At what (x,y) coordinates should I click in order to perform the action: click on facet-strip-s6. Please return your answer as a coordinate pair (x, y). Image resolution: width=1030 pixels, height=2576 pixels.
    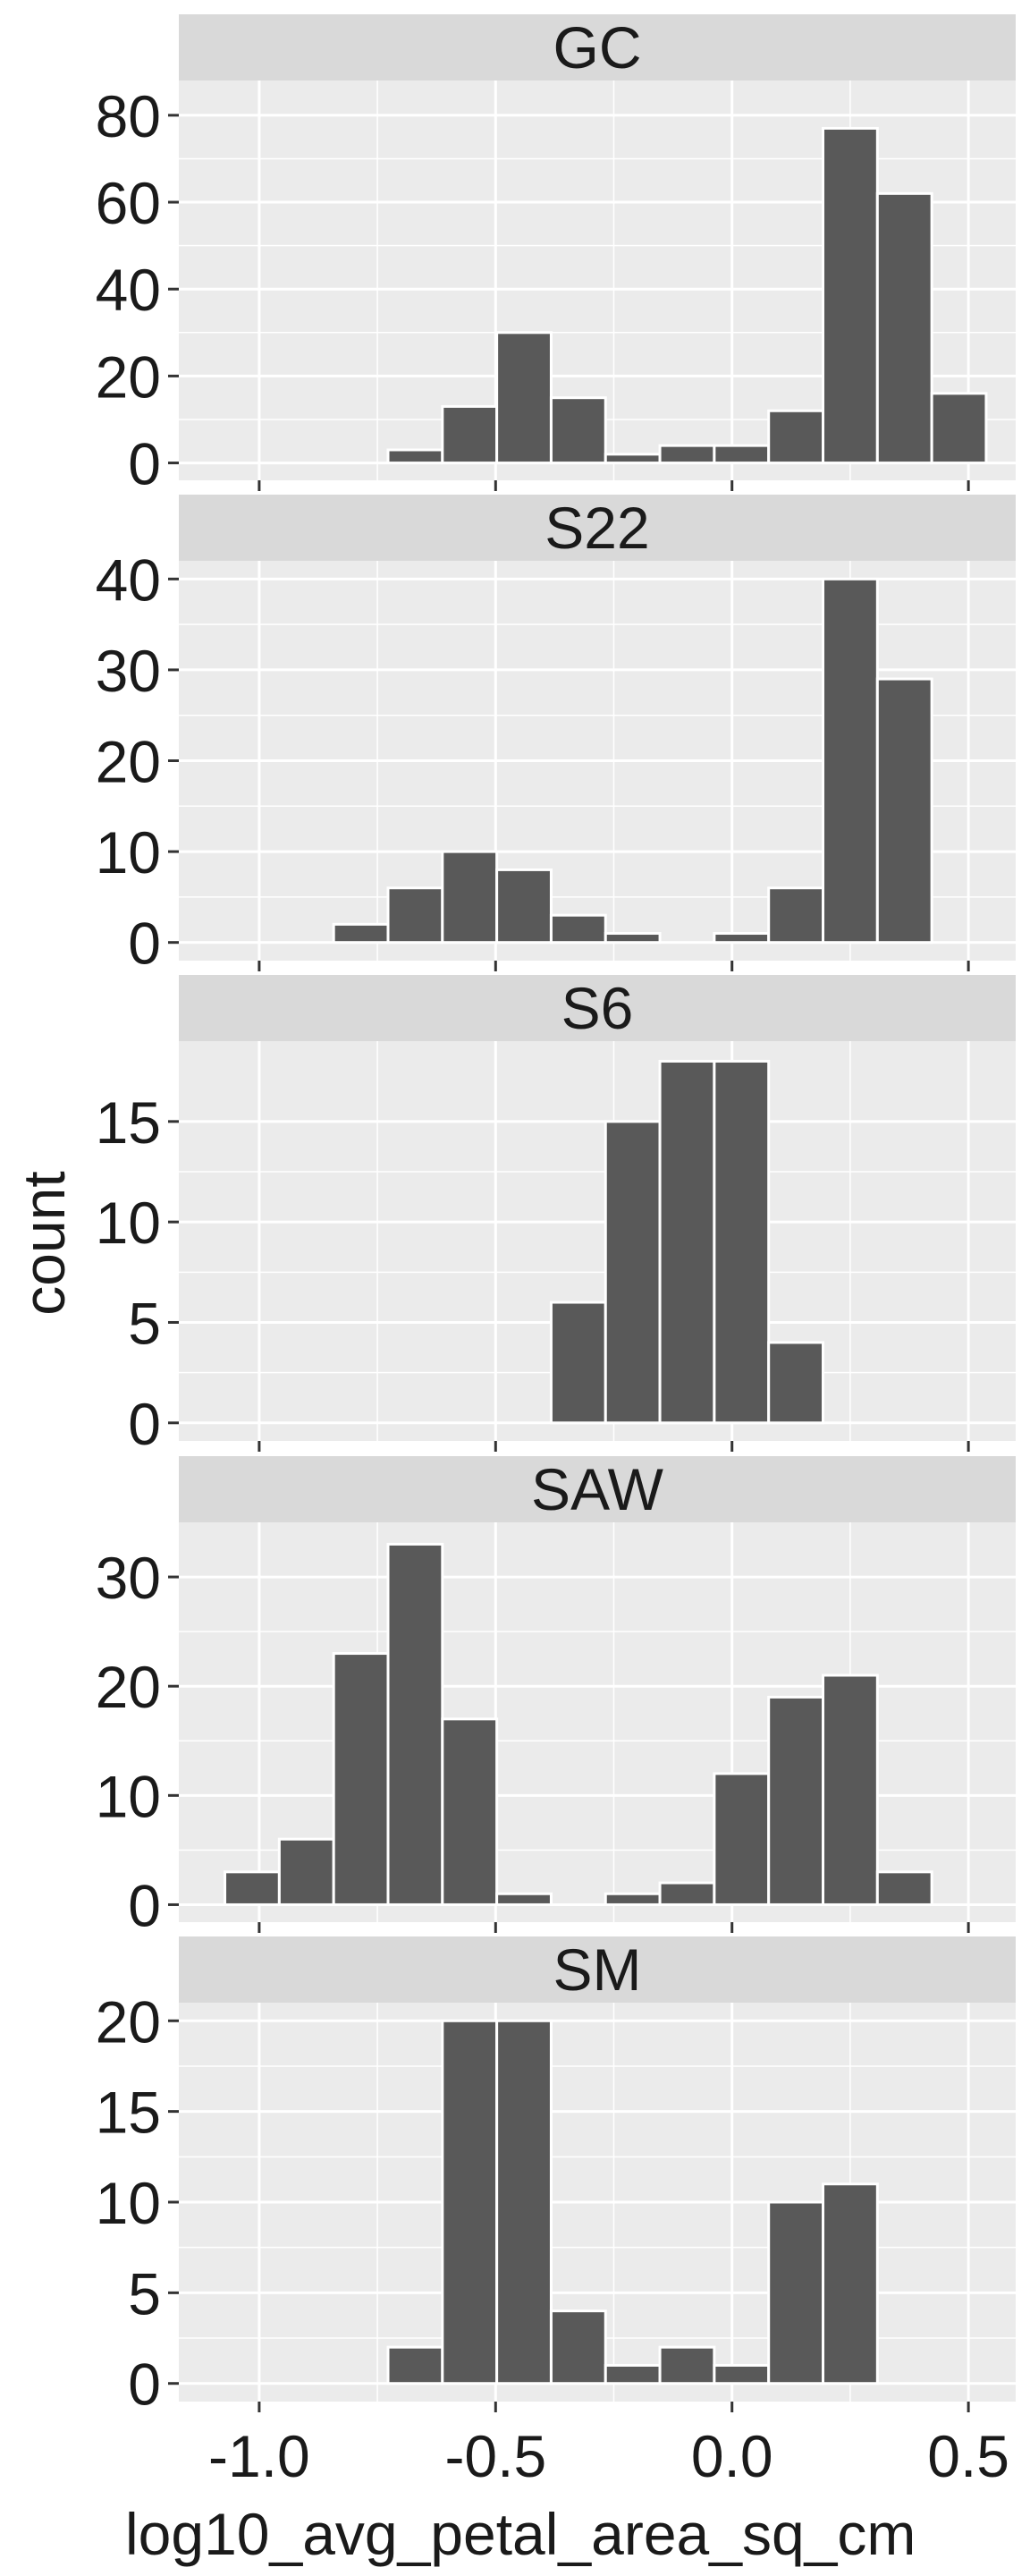
    Looking at the image, I should click on (597, 1008).